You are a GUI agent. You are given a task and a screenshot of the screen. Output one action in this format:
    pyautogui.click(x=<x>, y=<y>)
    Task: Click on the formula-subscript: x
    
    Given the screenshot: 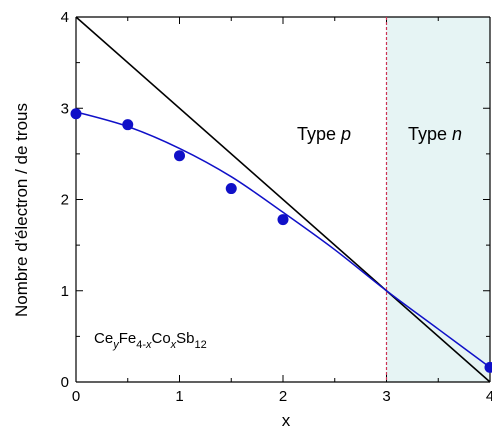 What is the action you would take?
    pyautogui.click(x=173, y=345)
    